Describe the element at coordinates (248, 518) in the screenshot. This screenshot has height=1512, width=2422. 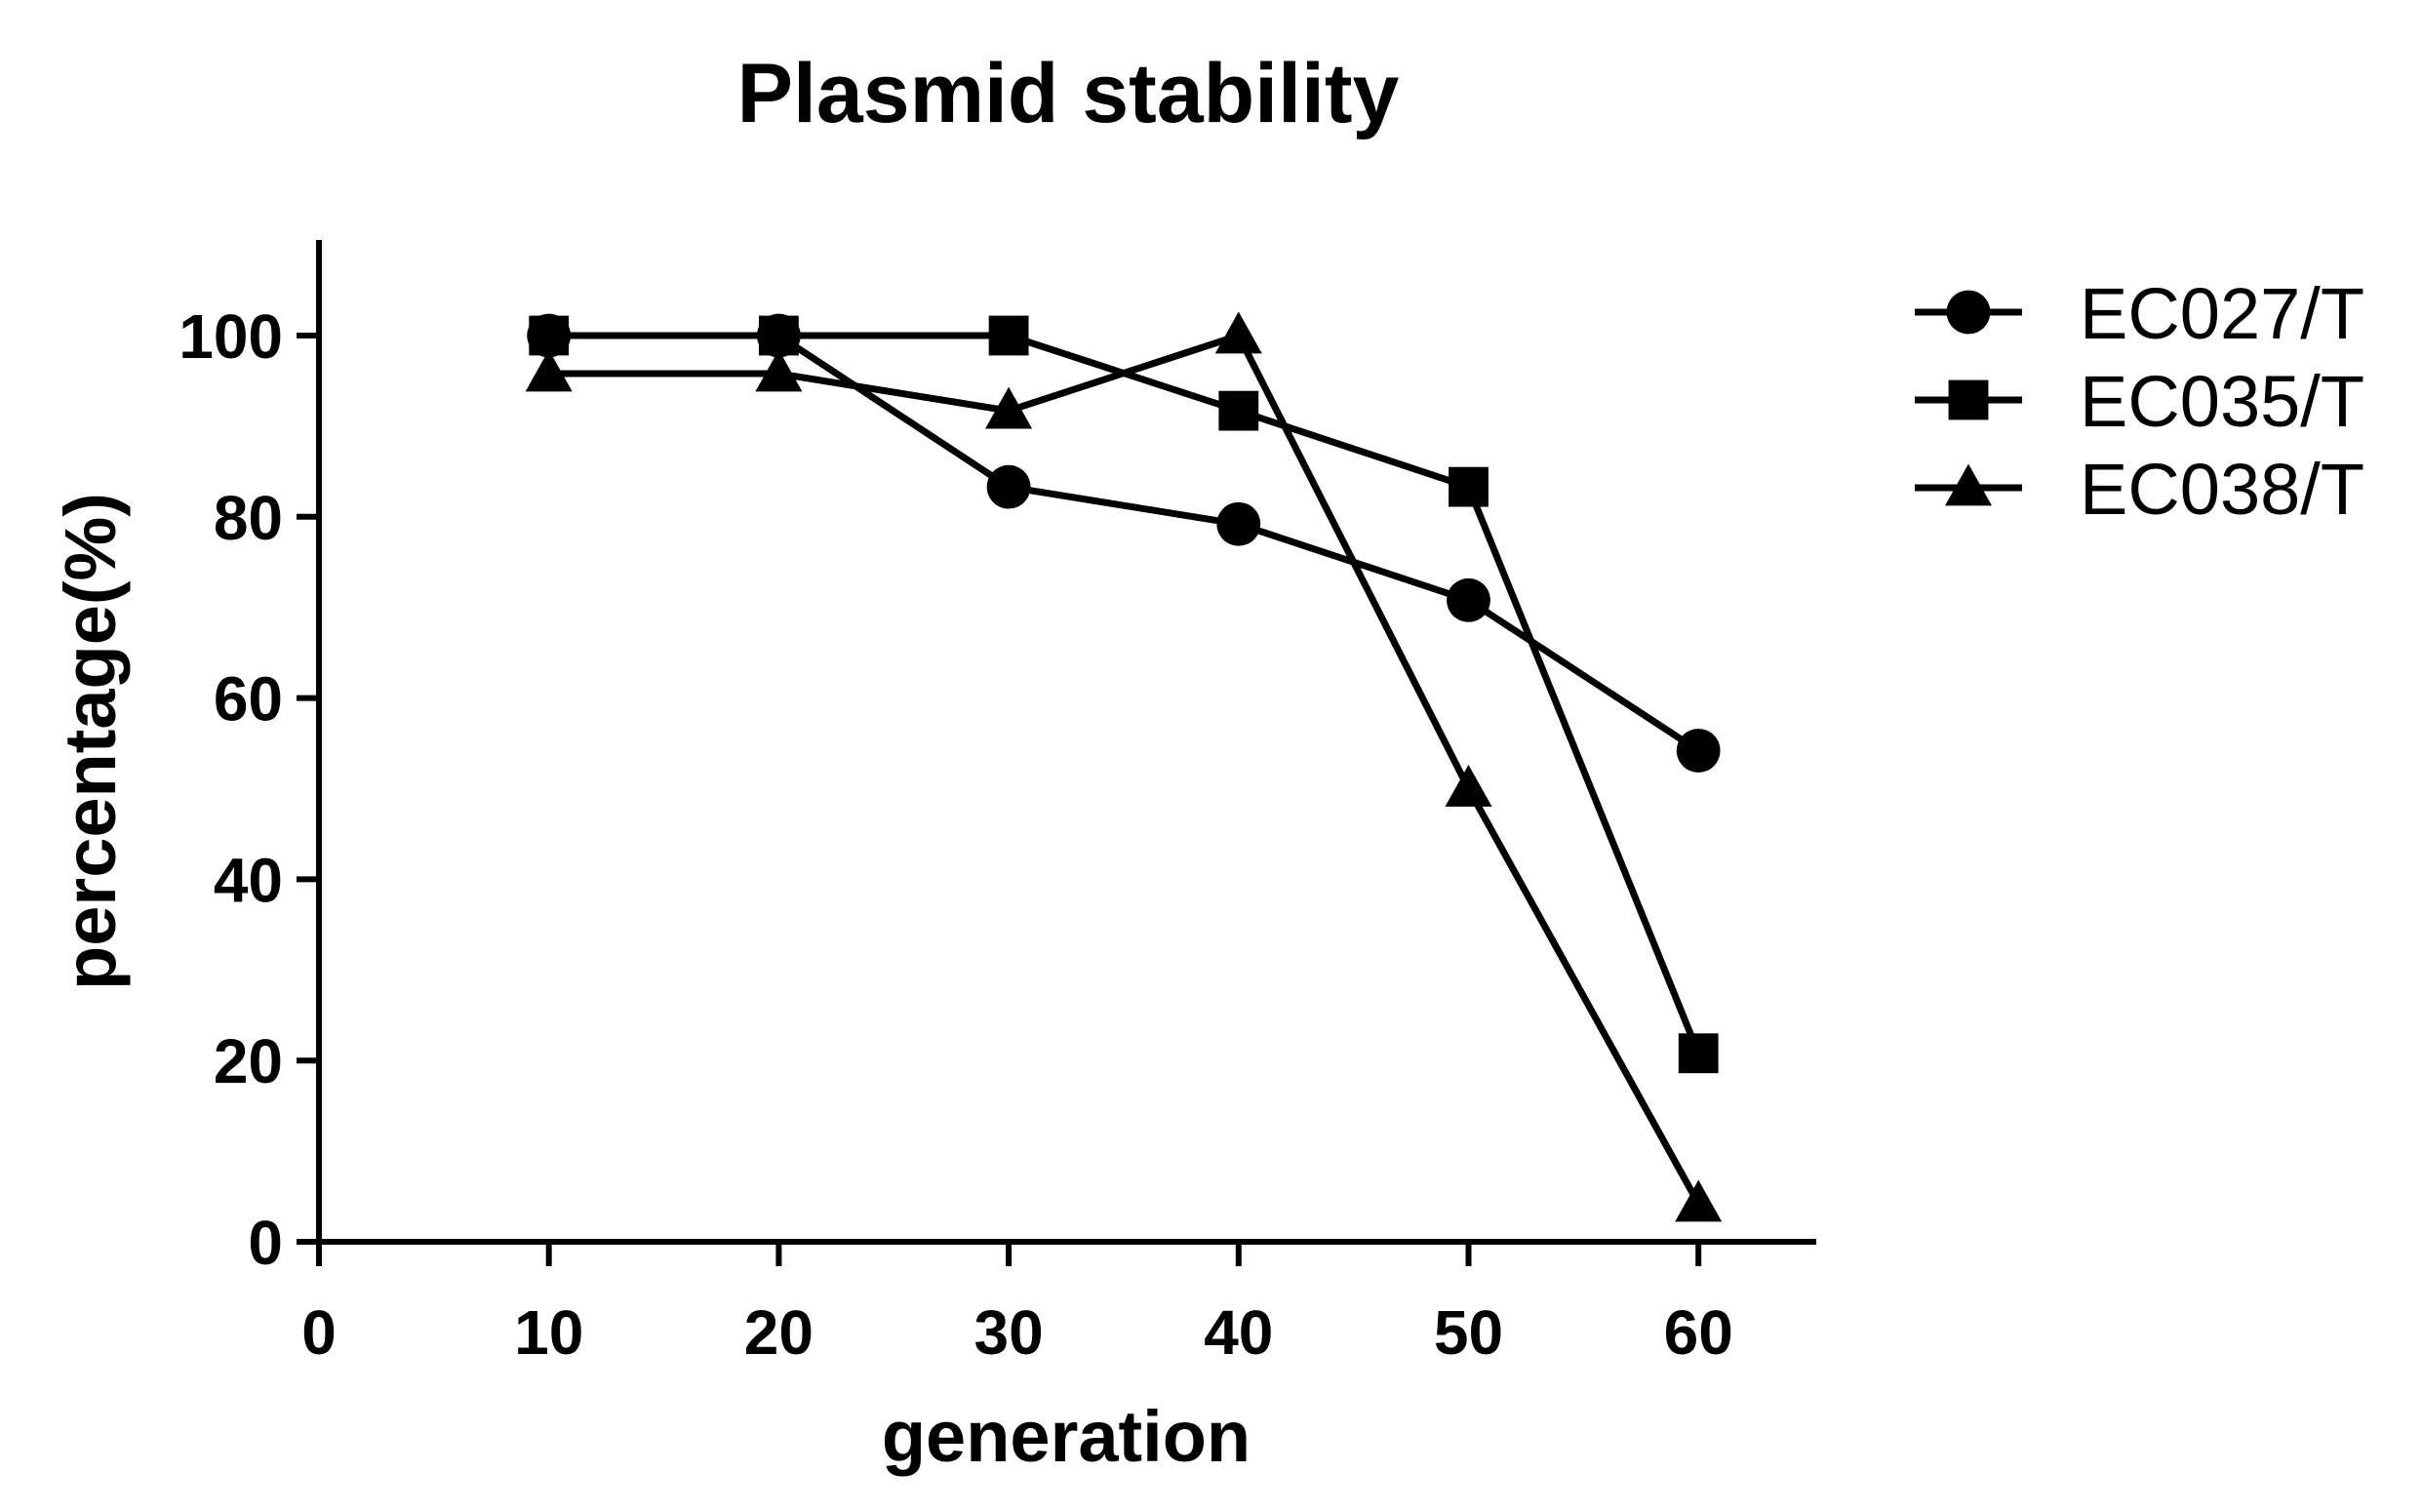
I see `y-tick-label: 80` at that location.